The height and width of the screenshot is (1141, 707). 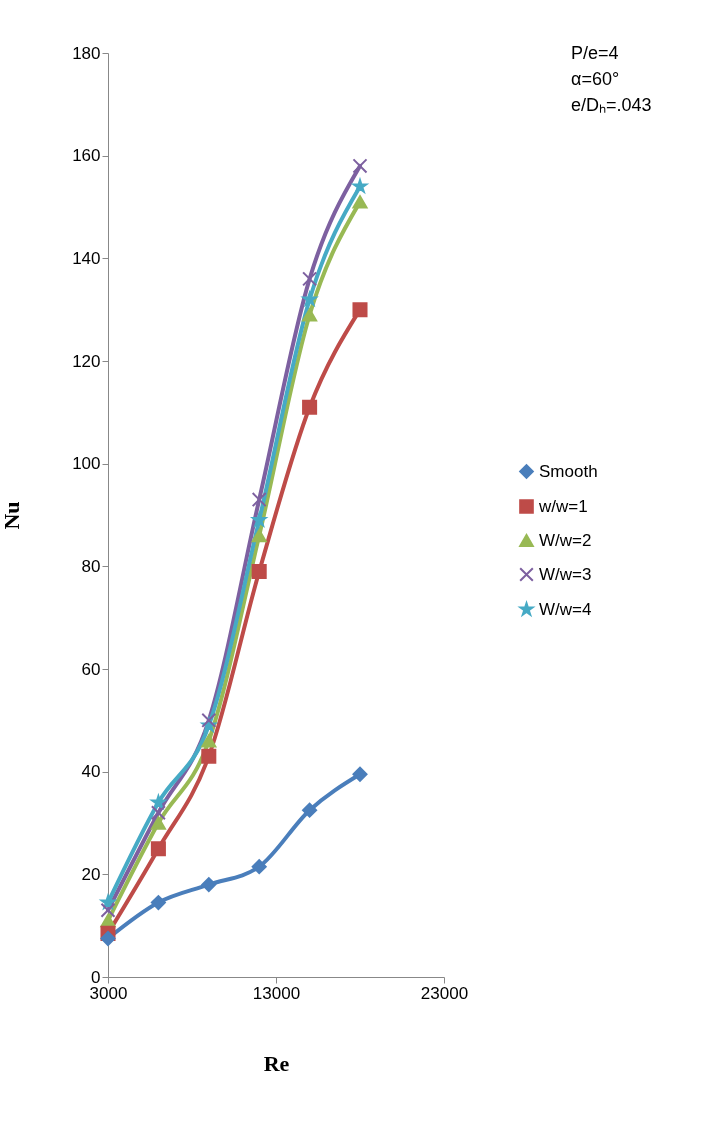 What do you see at coordinates (611, 105) in the screenshot?
I see `text: e/Dₕ=.043` at bounding box center [611, 105].